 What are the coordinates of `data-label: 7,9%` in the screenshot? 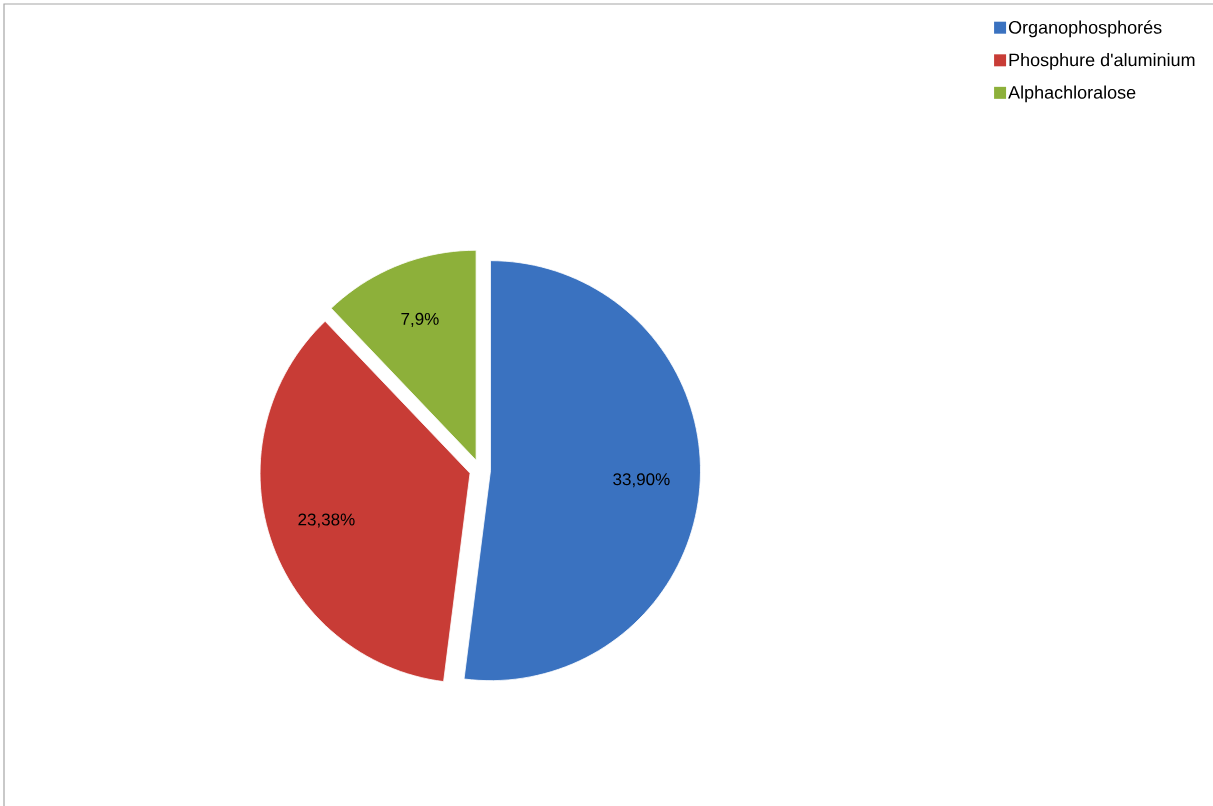 It's located at (420, 319).